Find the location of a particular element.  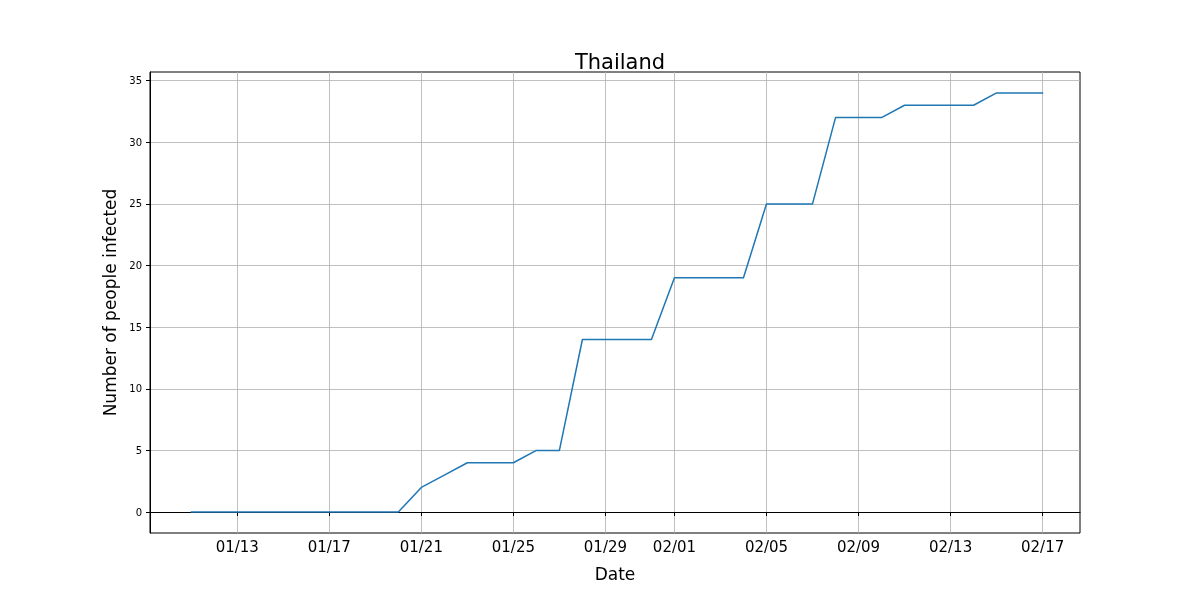

y-tick-label: 15 is located at coordinates (135, 327).